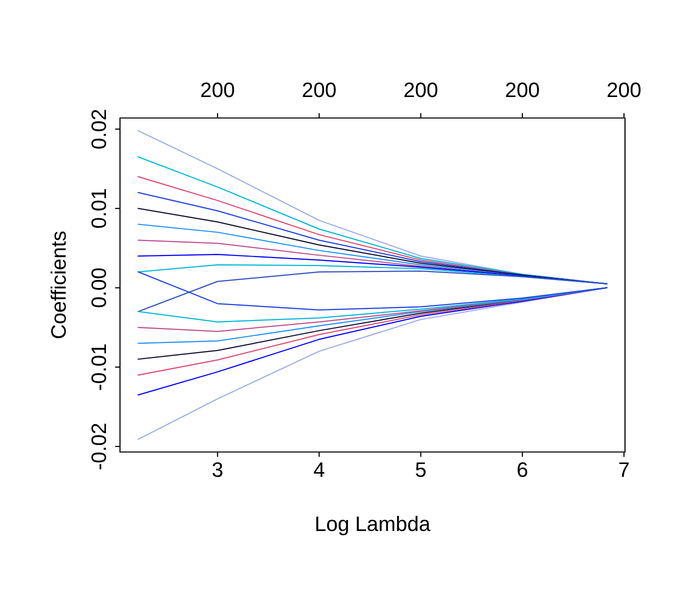  I want to click on y-tick-label: 0.01, so click(98, 208).